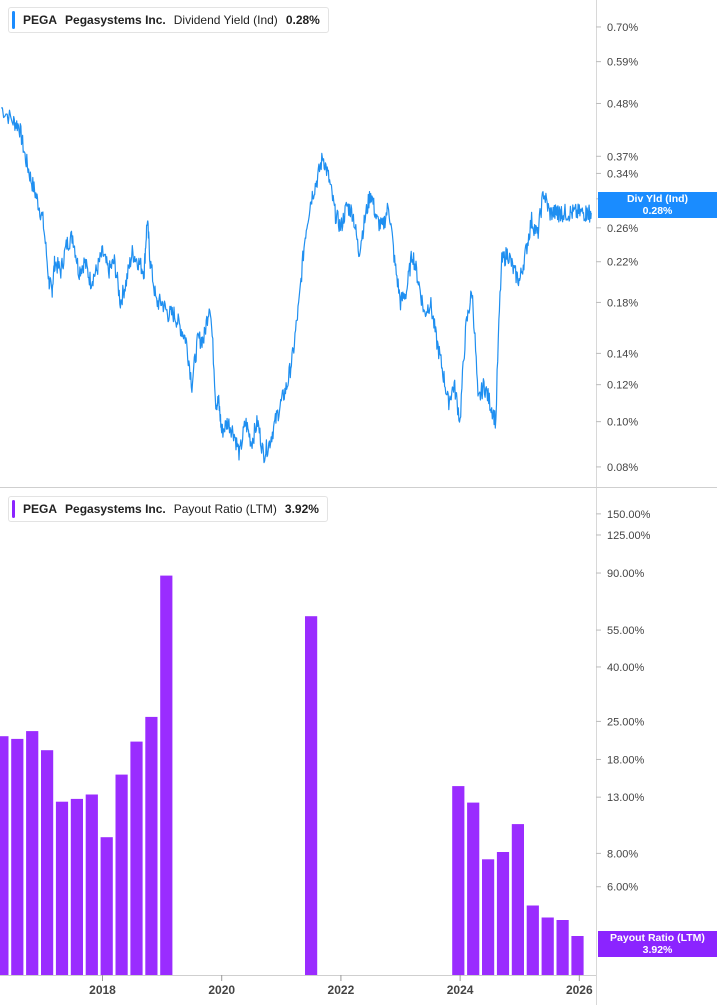  I want to click on y-tick-label: 0.37%, so click(622, 157).